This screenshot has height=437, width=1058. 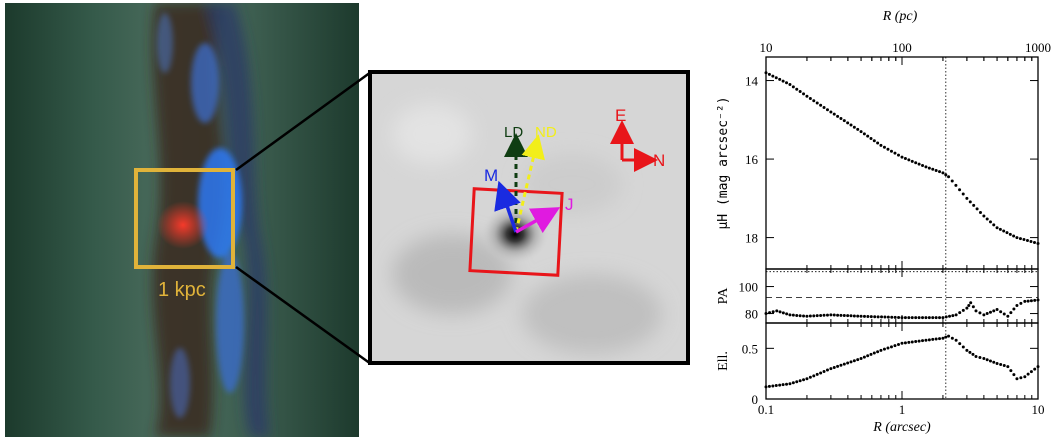 I want to click on ylabel-pa: PA, so click(x=723, y=296).